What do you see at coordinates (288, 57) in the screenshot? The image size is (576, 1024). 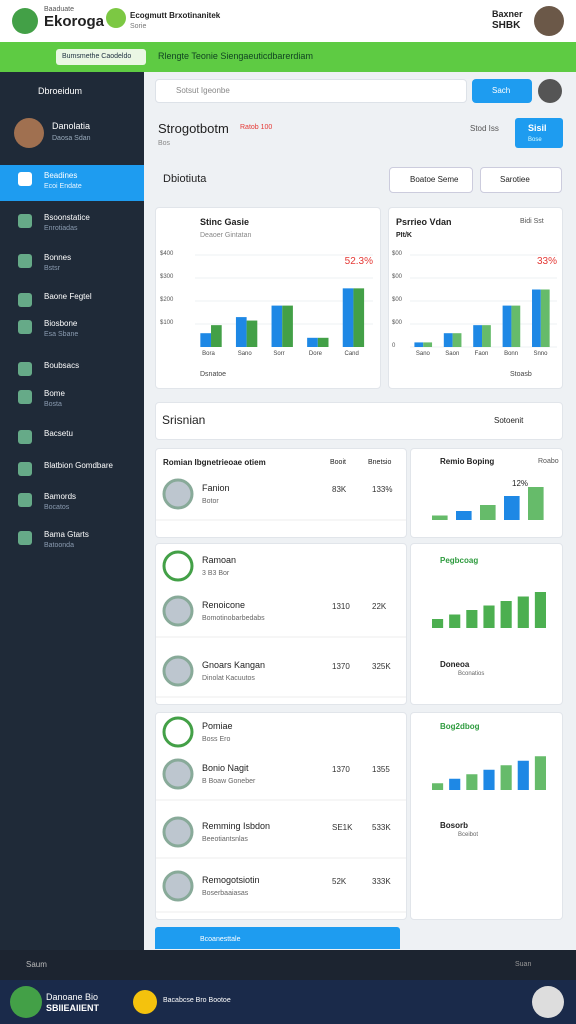 I see `address-bar` at bounding box center [288, 57].